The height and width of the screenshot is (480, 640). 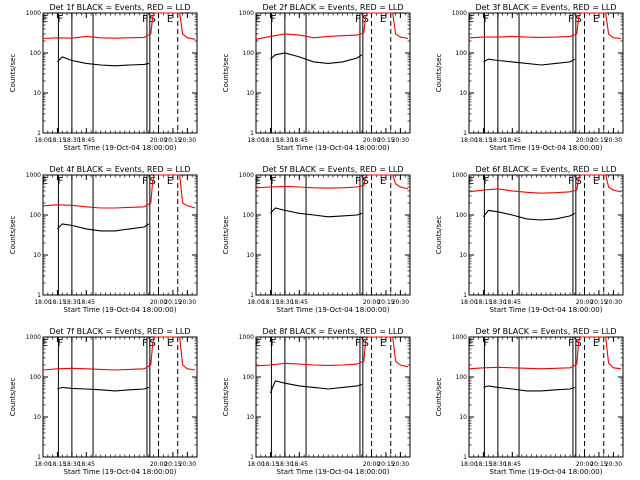 I want to click on chart-title: Det 7f BLACK = Events, RED = LLD, so click(x=119, y=331).